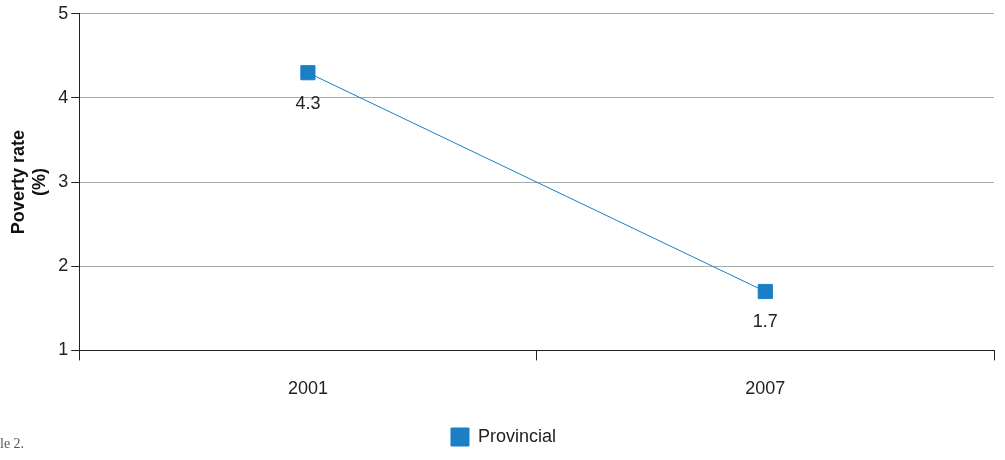  Describe the element at coordinates (765, 321) in the screenshot. I see `data-label: 1.7` at that location.